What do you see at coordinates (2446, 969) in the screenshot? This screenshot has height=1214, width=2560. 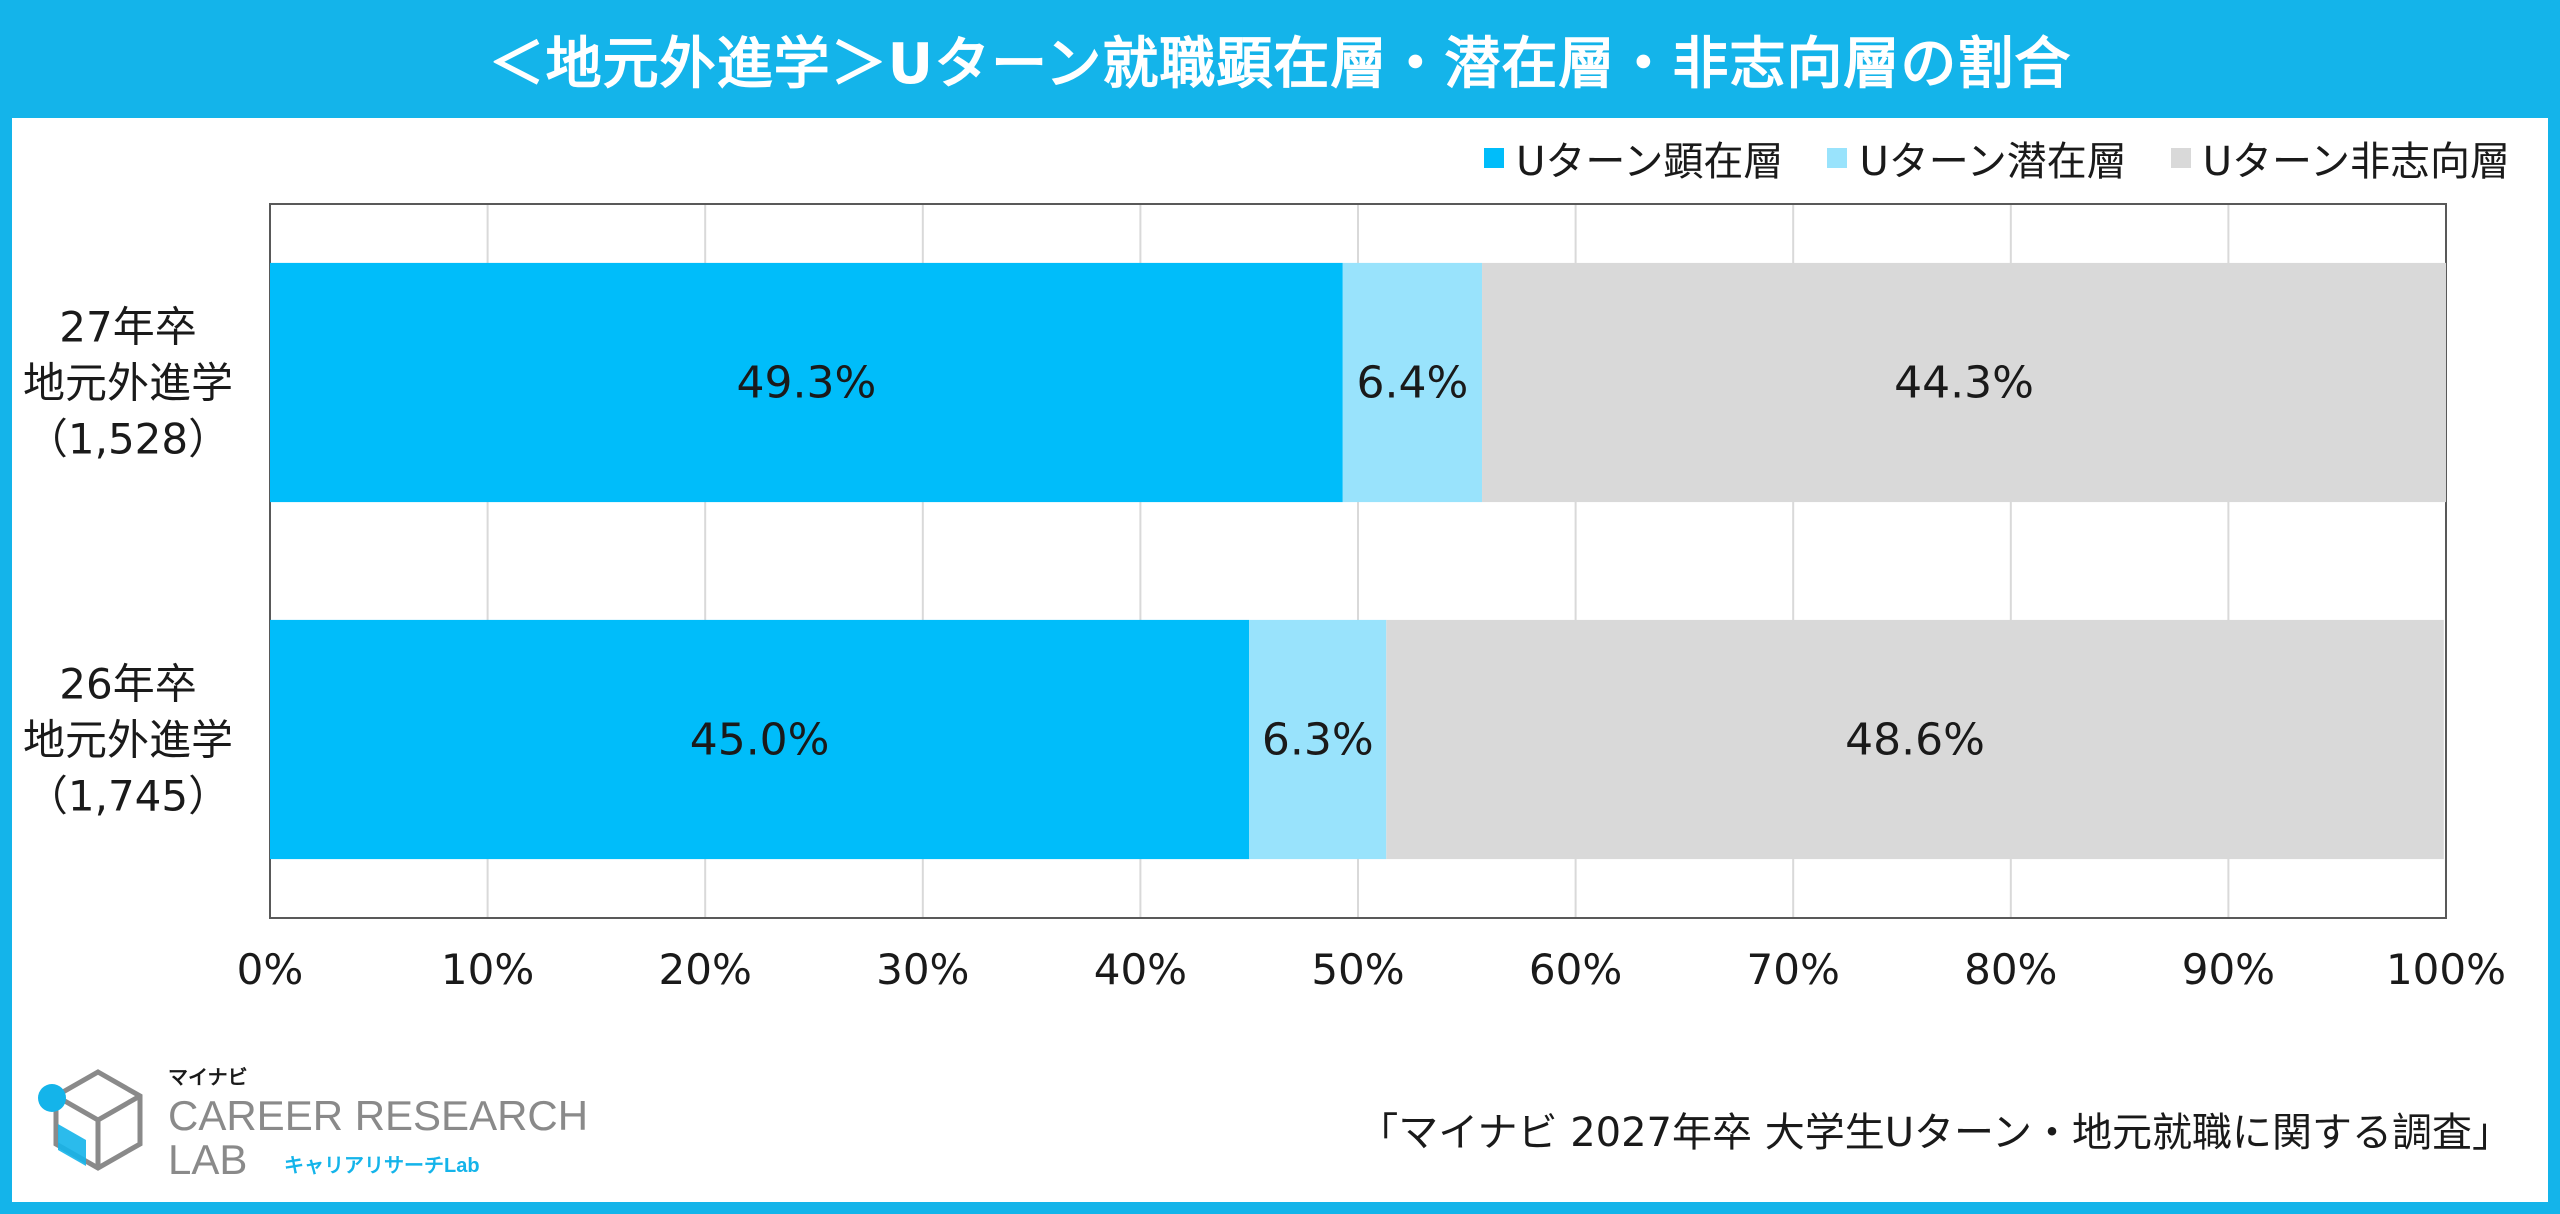 I see `x-tick-label: 100%` at bounding box center [2446, 969].